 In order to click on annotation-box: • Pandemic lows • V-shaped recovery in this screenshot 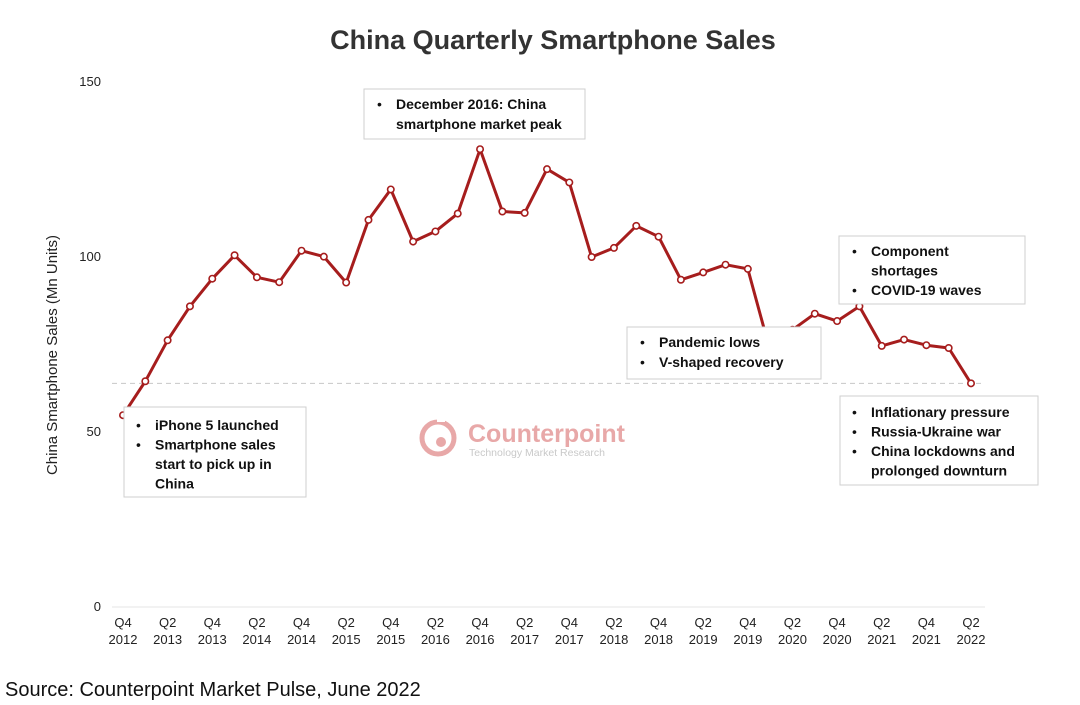, I will do `click(724, 353)`.